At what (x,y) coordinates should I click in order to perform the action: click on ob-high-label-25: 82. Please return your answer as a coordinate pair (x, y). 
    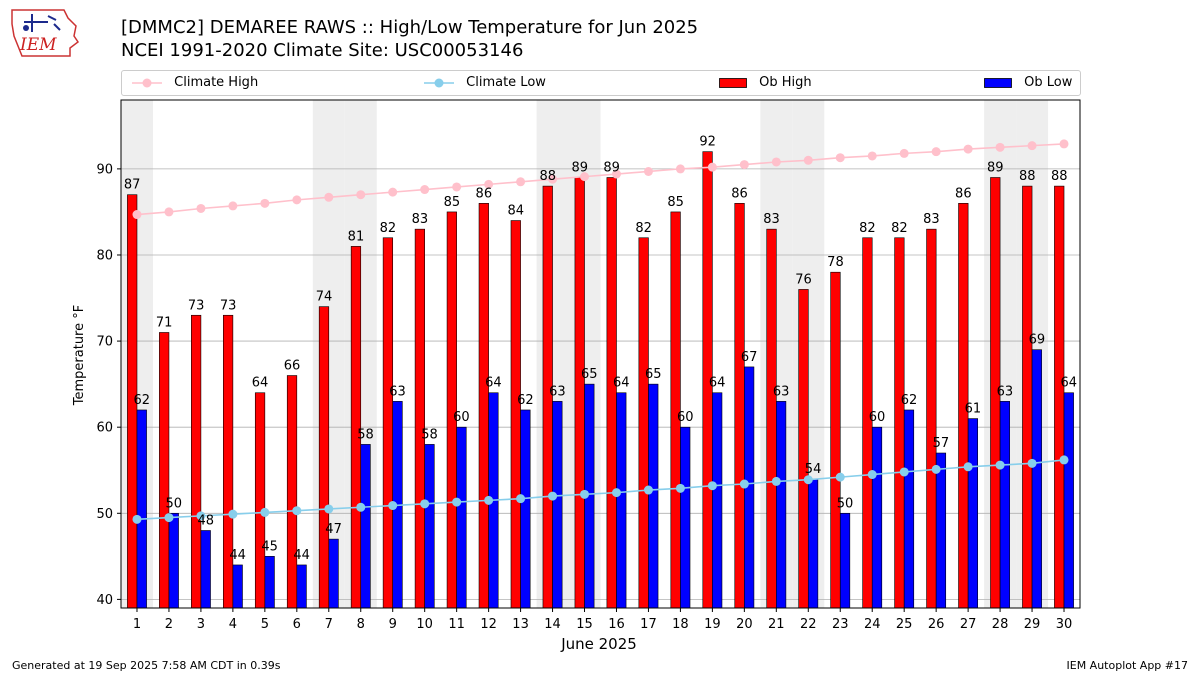
    Looking at the image, I should click on (899, 228).